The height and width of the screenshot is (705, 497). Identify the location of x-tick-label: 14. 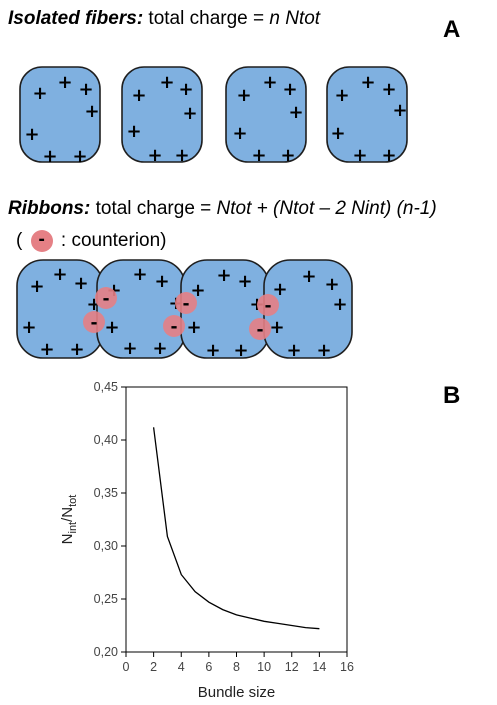
(319, 667).